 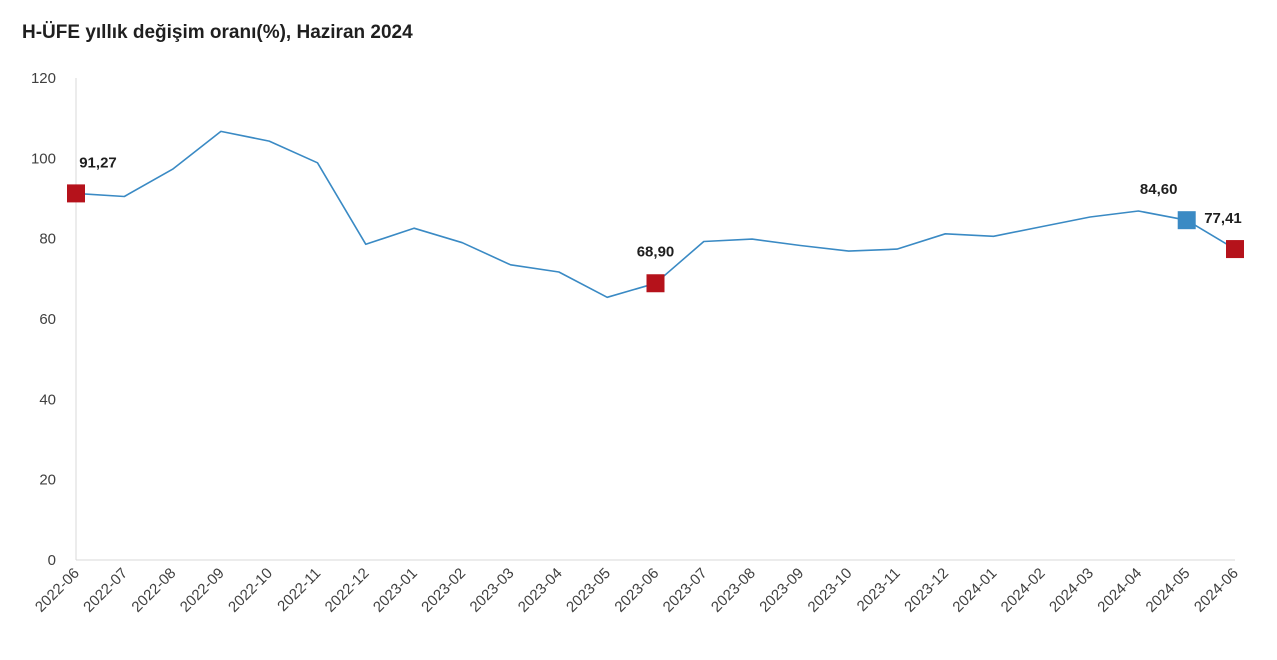 What do you see at coordinates (57, 590) in the screenshot?
I see `x-tick-label: 2022-06` at bounding box center [57, 590].